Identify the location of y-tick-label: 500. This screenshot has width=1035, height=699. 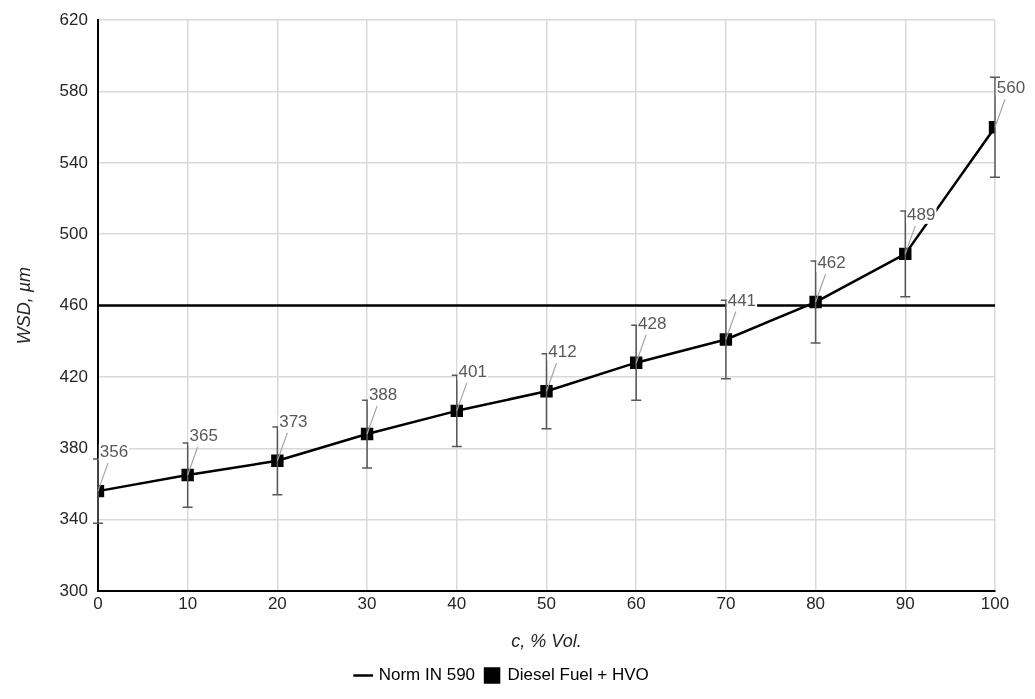
(73, 233).